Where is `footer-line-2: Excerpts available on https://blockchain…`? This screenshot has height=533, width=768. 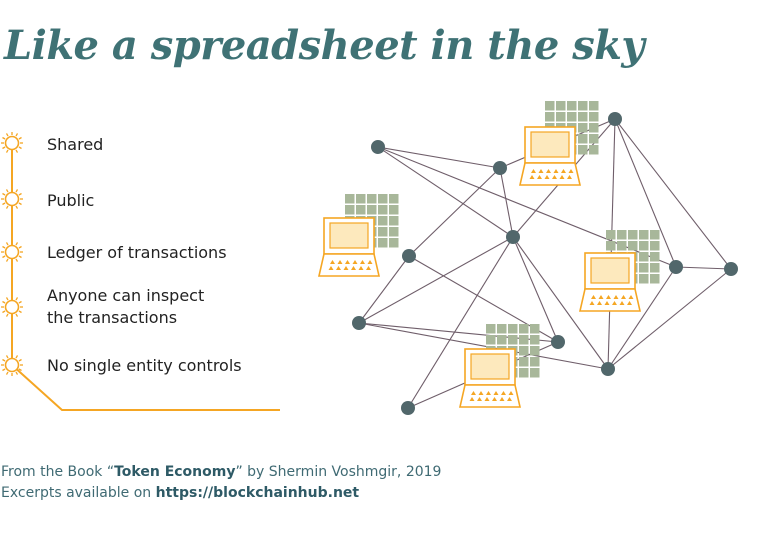 footer-line-2: Excerpts available on https://blockchain… is located at coordinates (180, 493).